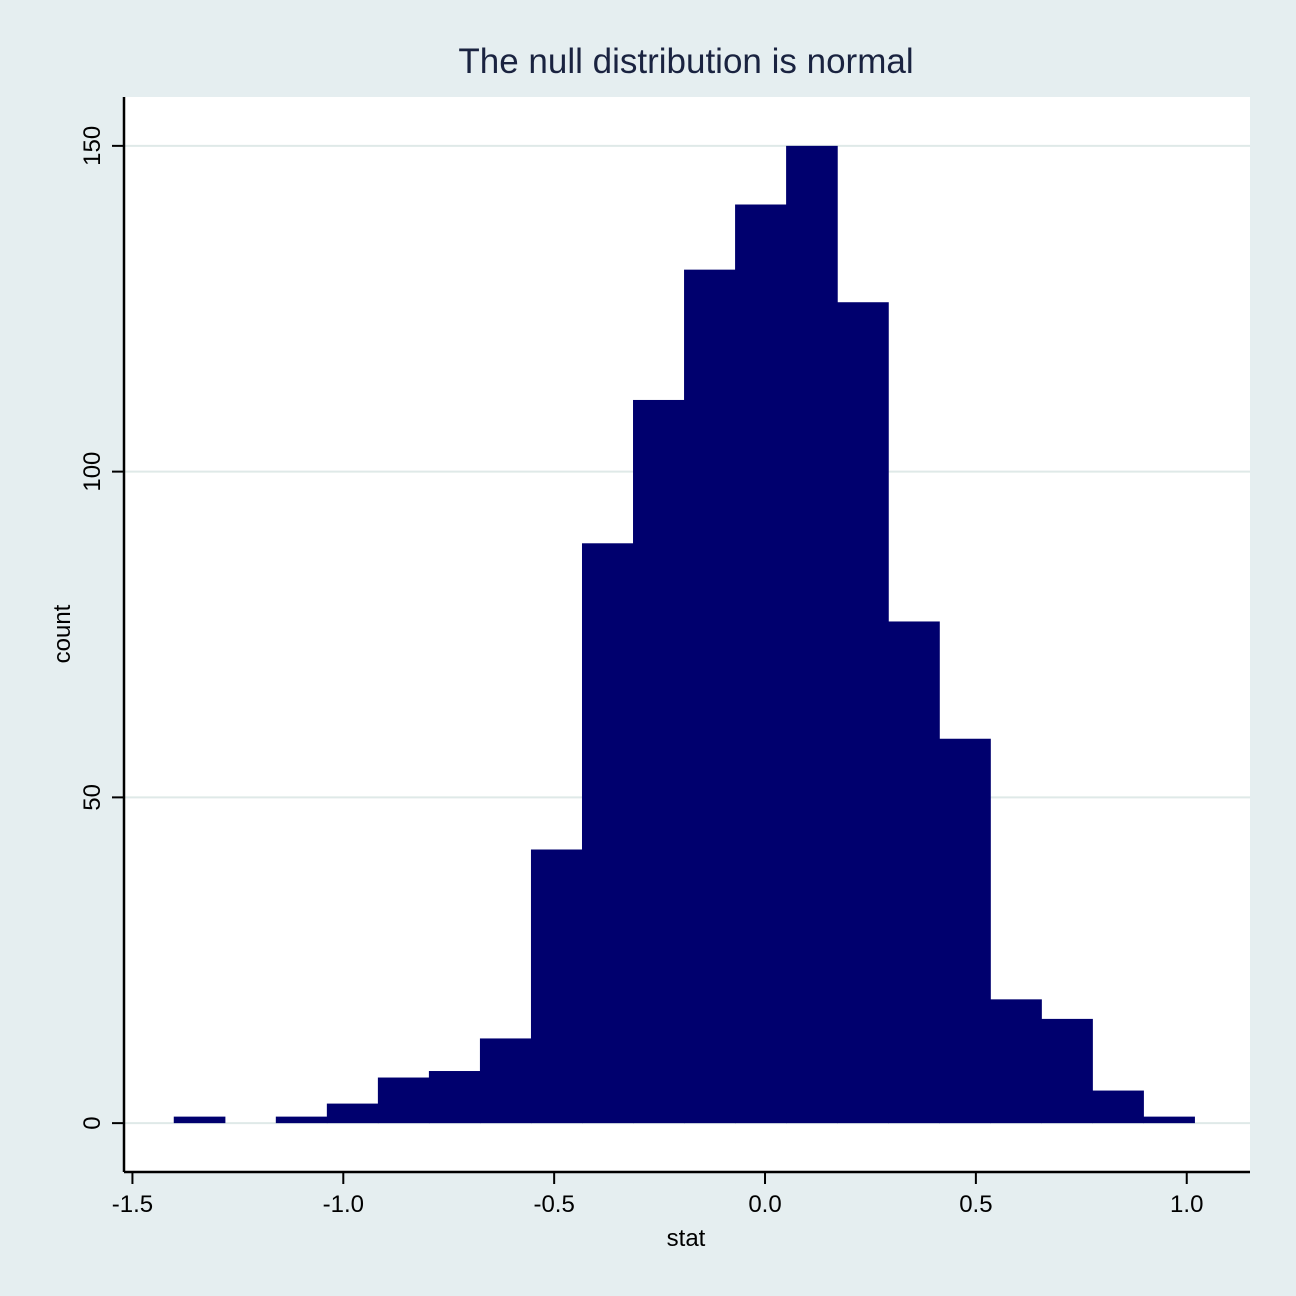 Image resolution: width=1296 pixels, height=1296 pixels. Describe the element at coordinates (62, 633) in the screenshot. I see `y-axis-title: count` at that location.